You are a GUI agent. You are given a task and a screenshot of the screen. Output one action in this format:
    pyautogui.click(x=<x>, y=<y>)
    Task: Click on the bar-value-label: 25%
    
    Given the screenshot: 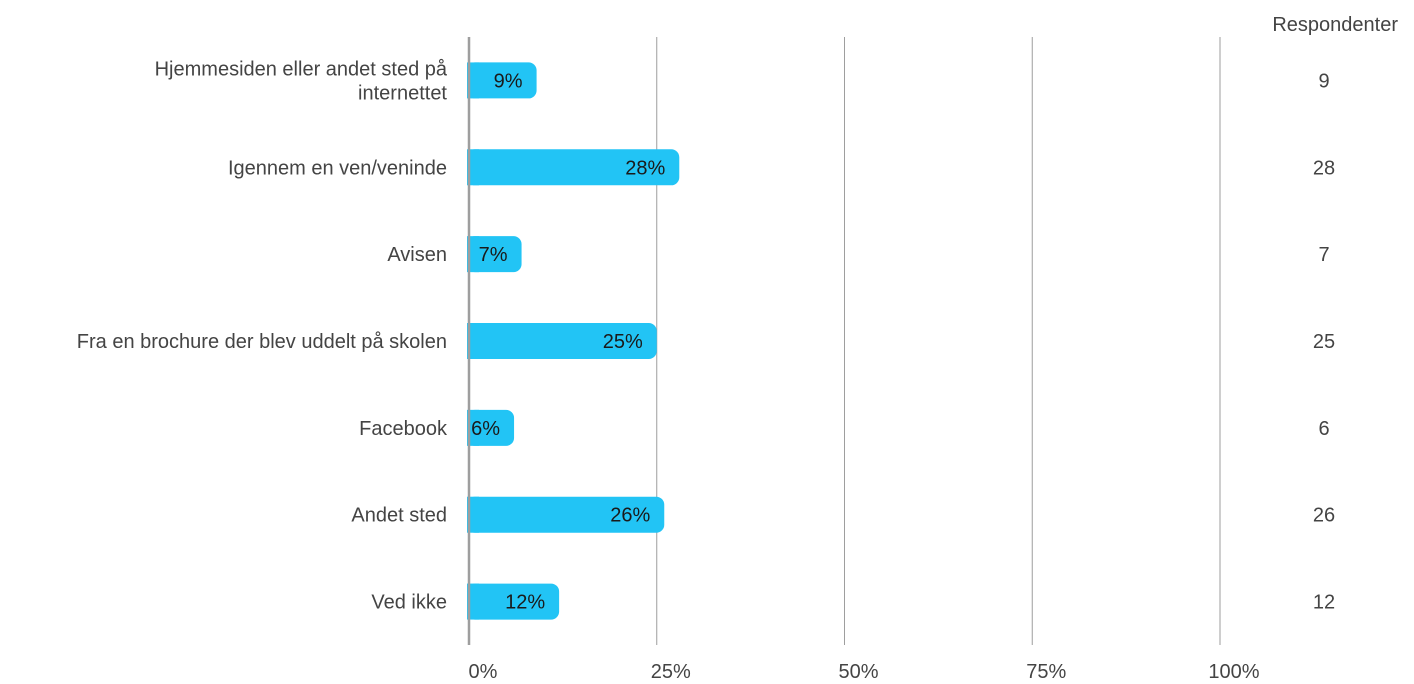 What is the action you would take?
    pyautogui.click(x=623, y=342)
    